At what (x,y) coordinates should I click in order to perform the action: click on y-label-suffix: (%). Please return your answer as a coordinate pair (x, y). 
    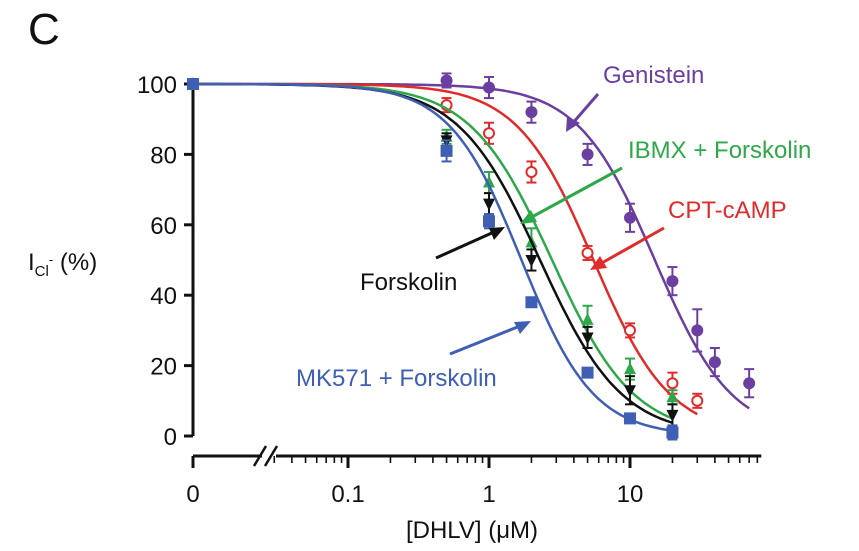
    Looking at the image, I should click on (75, 262).